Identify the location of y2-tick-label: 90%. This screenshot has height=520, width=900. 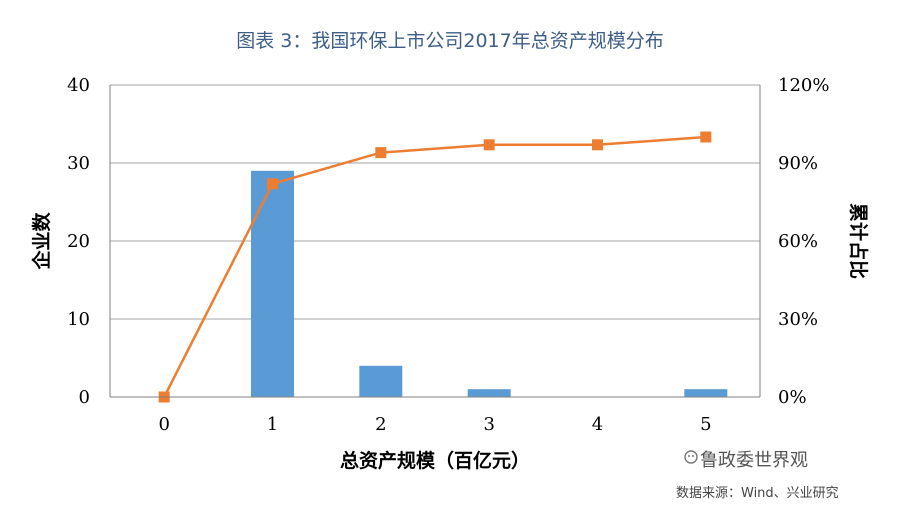
(798, 163).